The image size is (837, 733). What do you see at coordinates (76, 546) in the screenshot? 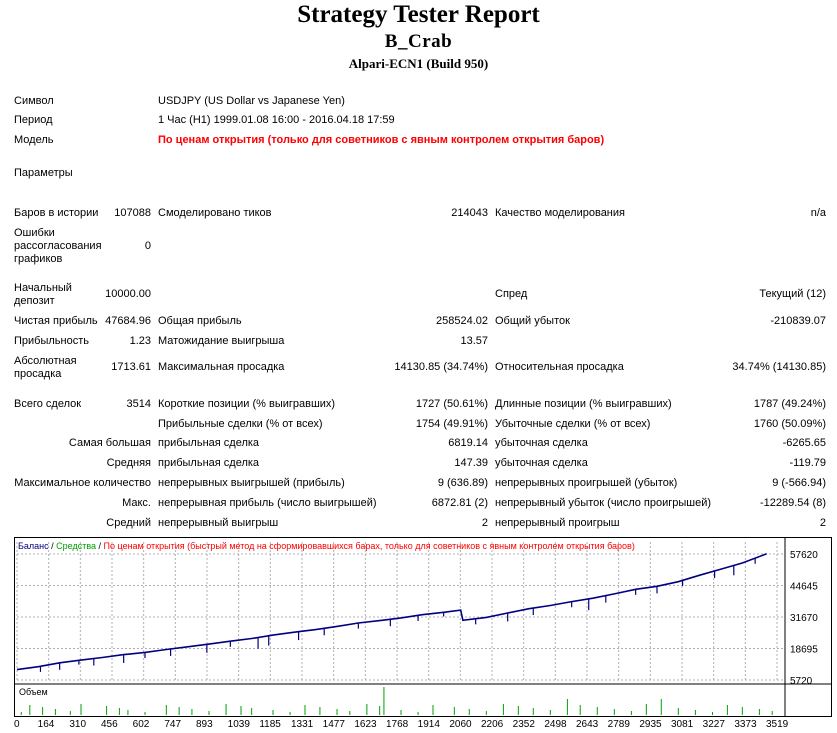
I see `legend-equity: Средства` at bounding box center [76, 546].